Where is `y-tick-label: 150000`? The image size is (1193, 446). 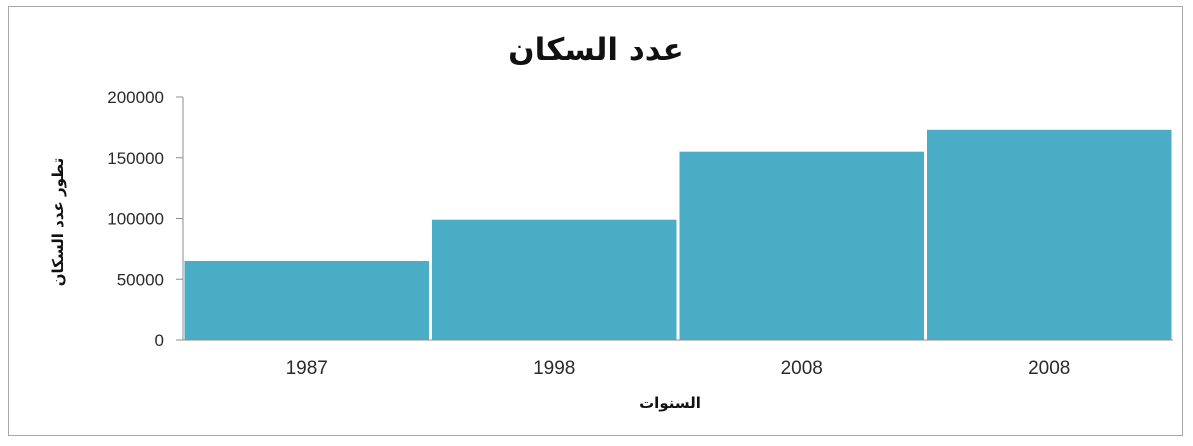
y-tick-label: 150000 is located at coordinates (135, 158).